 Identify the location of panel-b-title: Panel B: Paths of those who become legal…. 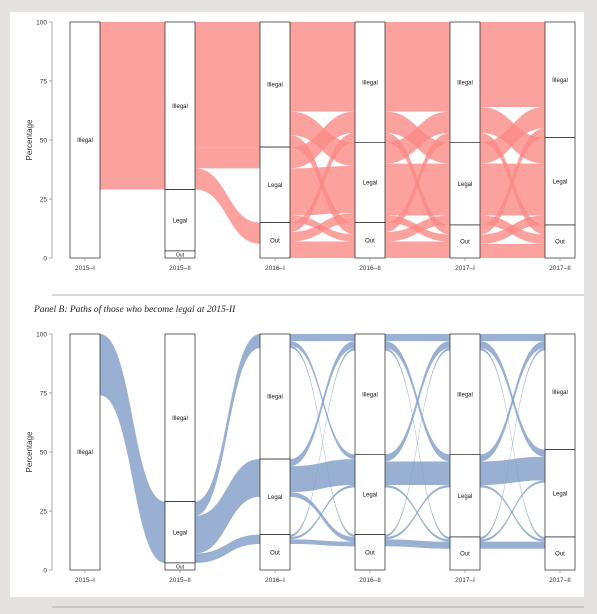
(134, 310).